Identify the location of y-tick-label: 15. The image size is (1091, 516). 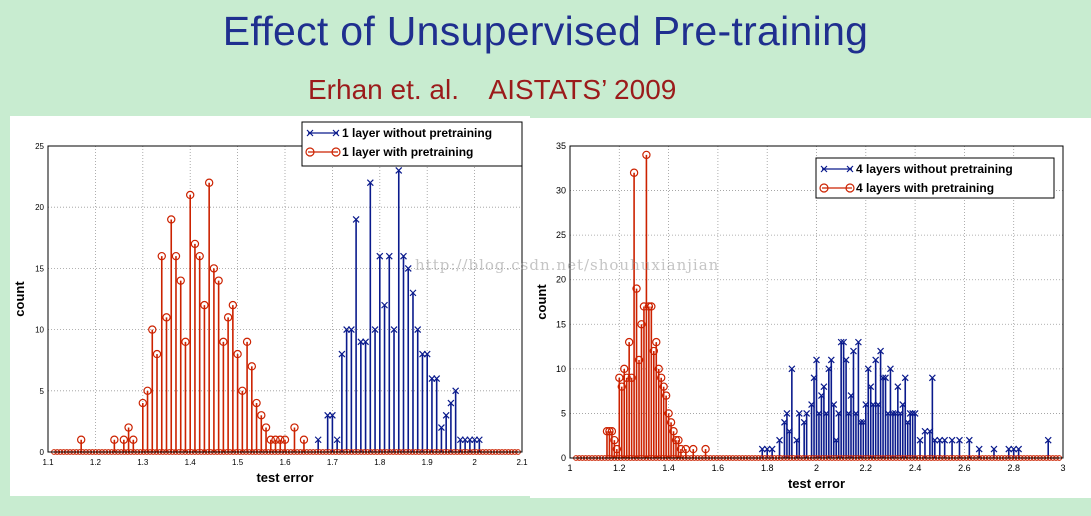
(561, 324).